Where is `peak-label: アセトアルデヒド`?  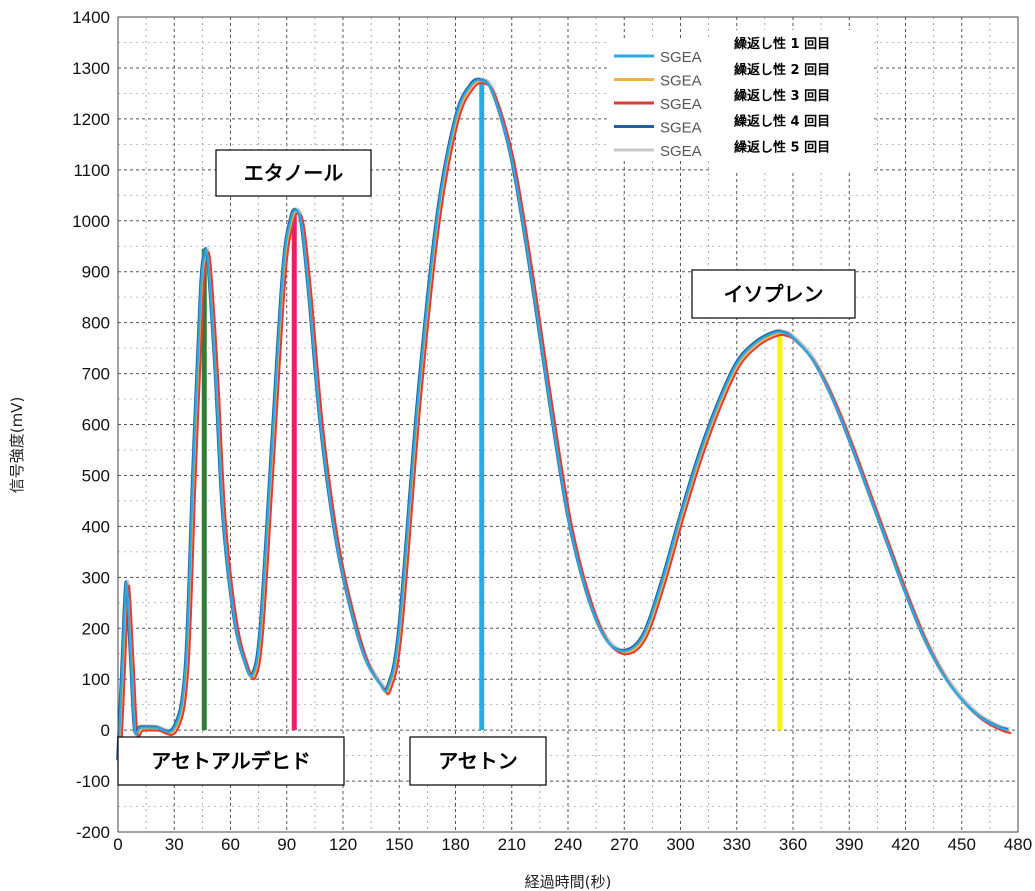
peak-label: アセトアルデヒド is located at coordinates (230, 761).